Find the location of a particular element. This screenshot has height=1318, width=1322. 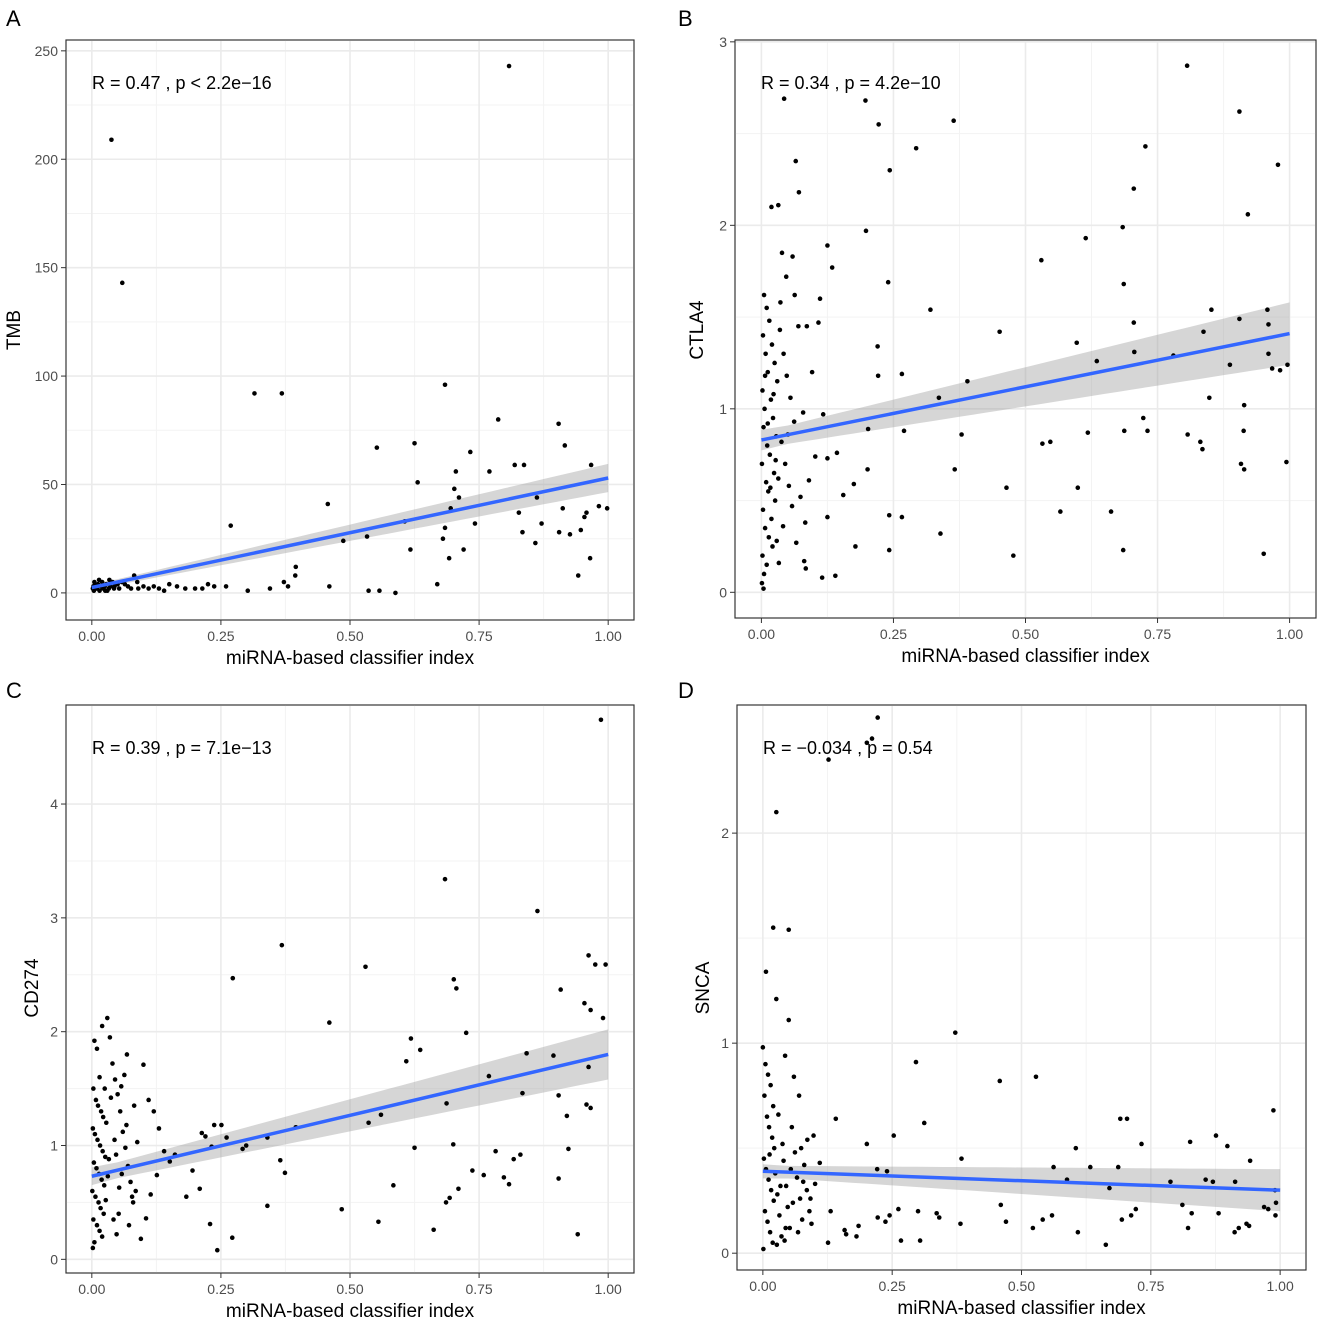

y-axis-title: SNCA is located at coordinates (703, 987).